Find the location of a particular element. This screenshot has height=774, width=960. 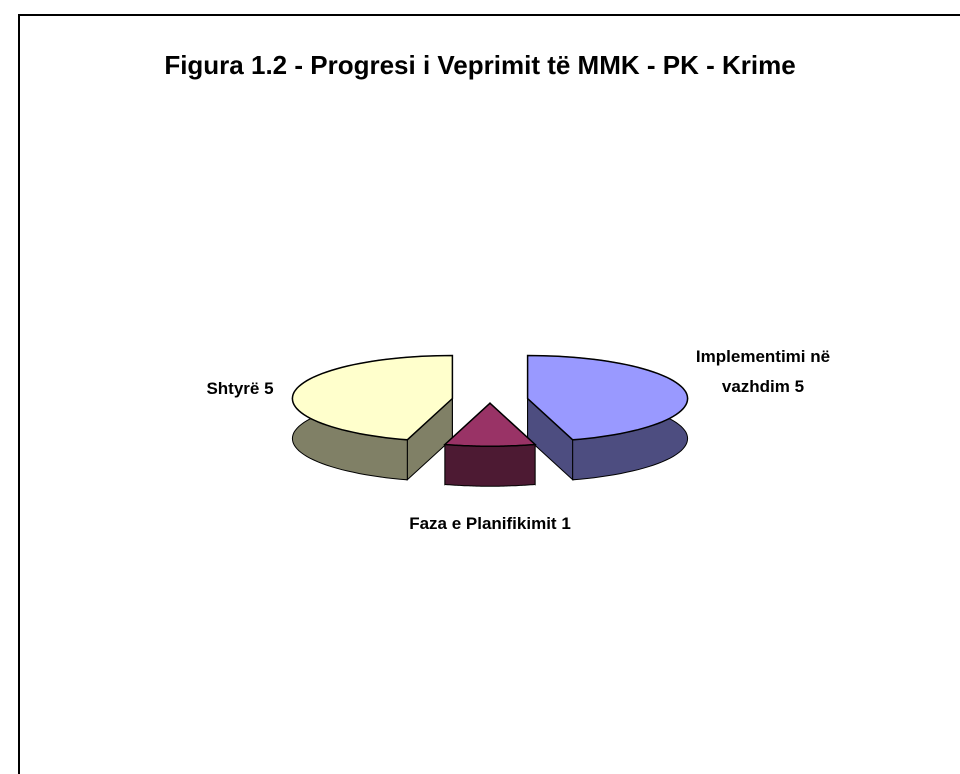

slice-wall is located at coordinates (490, 465).